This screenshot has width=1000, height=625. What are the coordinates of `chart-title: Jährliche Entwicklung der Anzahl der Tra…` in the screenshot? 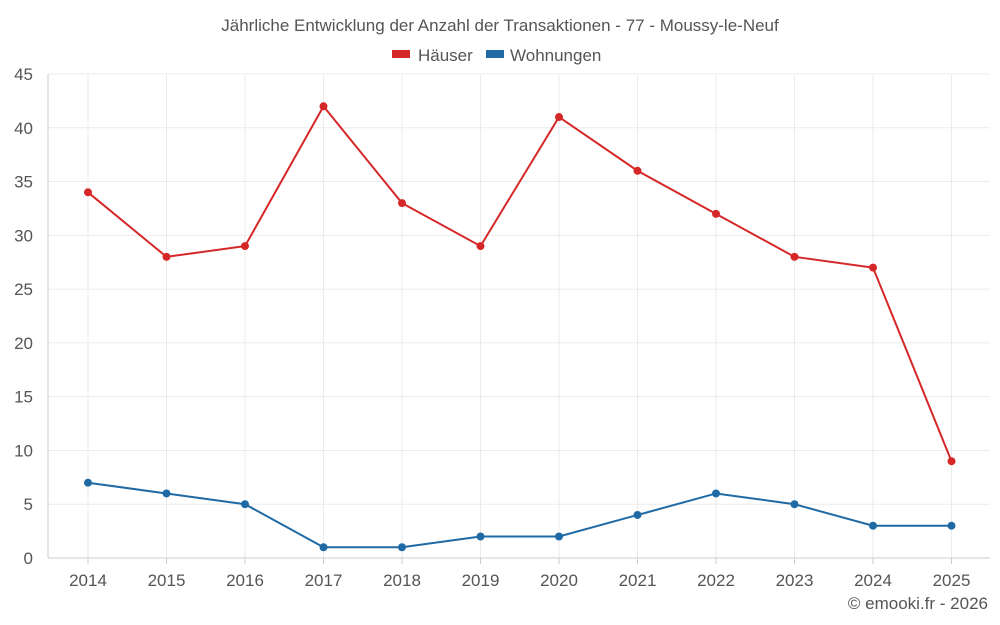 It's located at (500, 25).